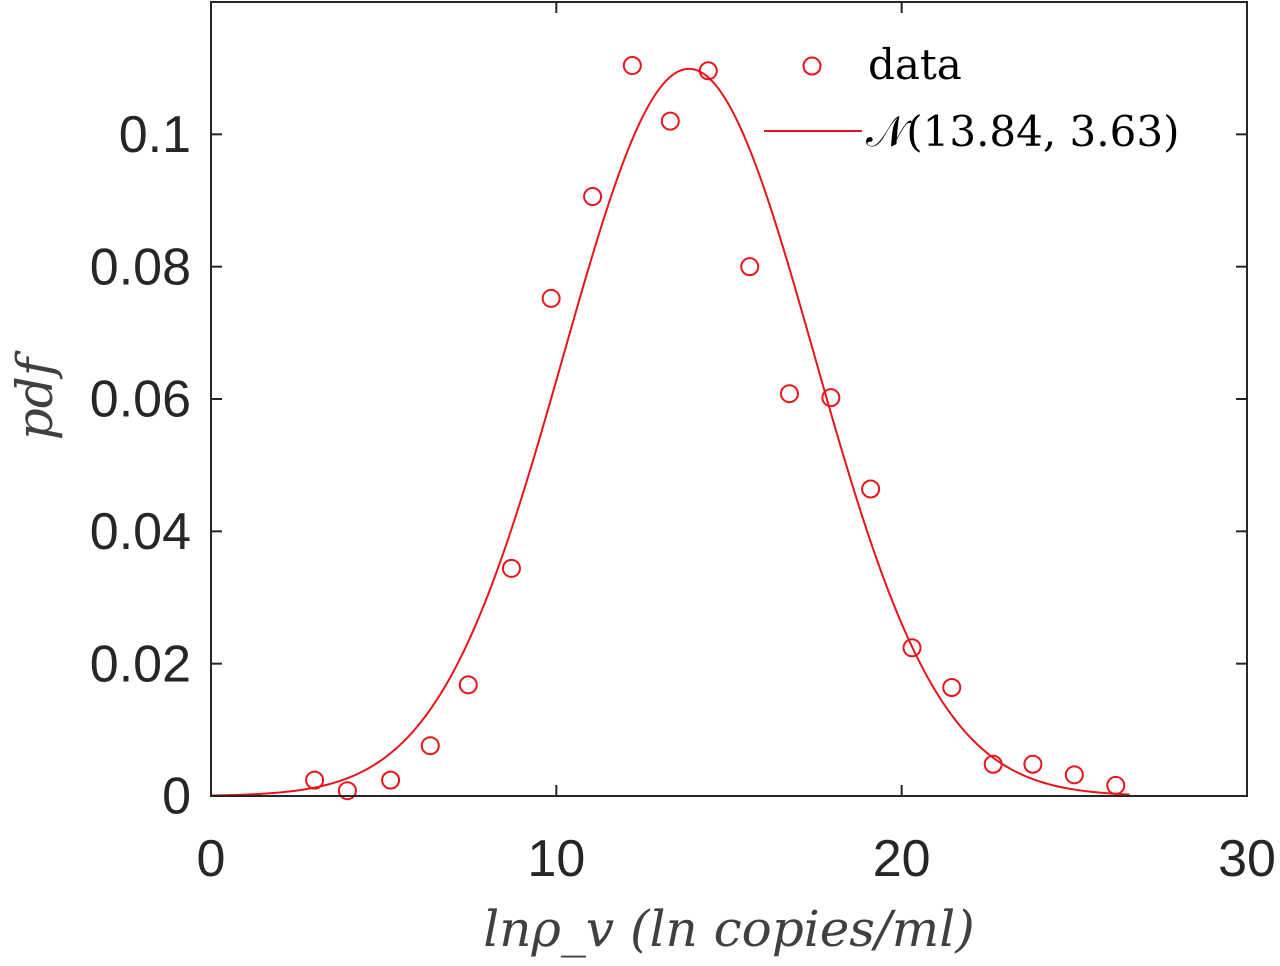  I want to click on legend: data 𝒩(13.84, 3.63), so click(971, 98).